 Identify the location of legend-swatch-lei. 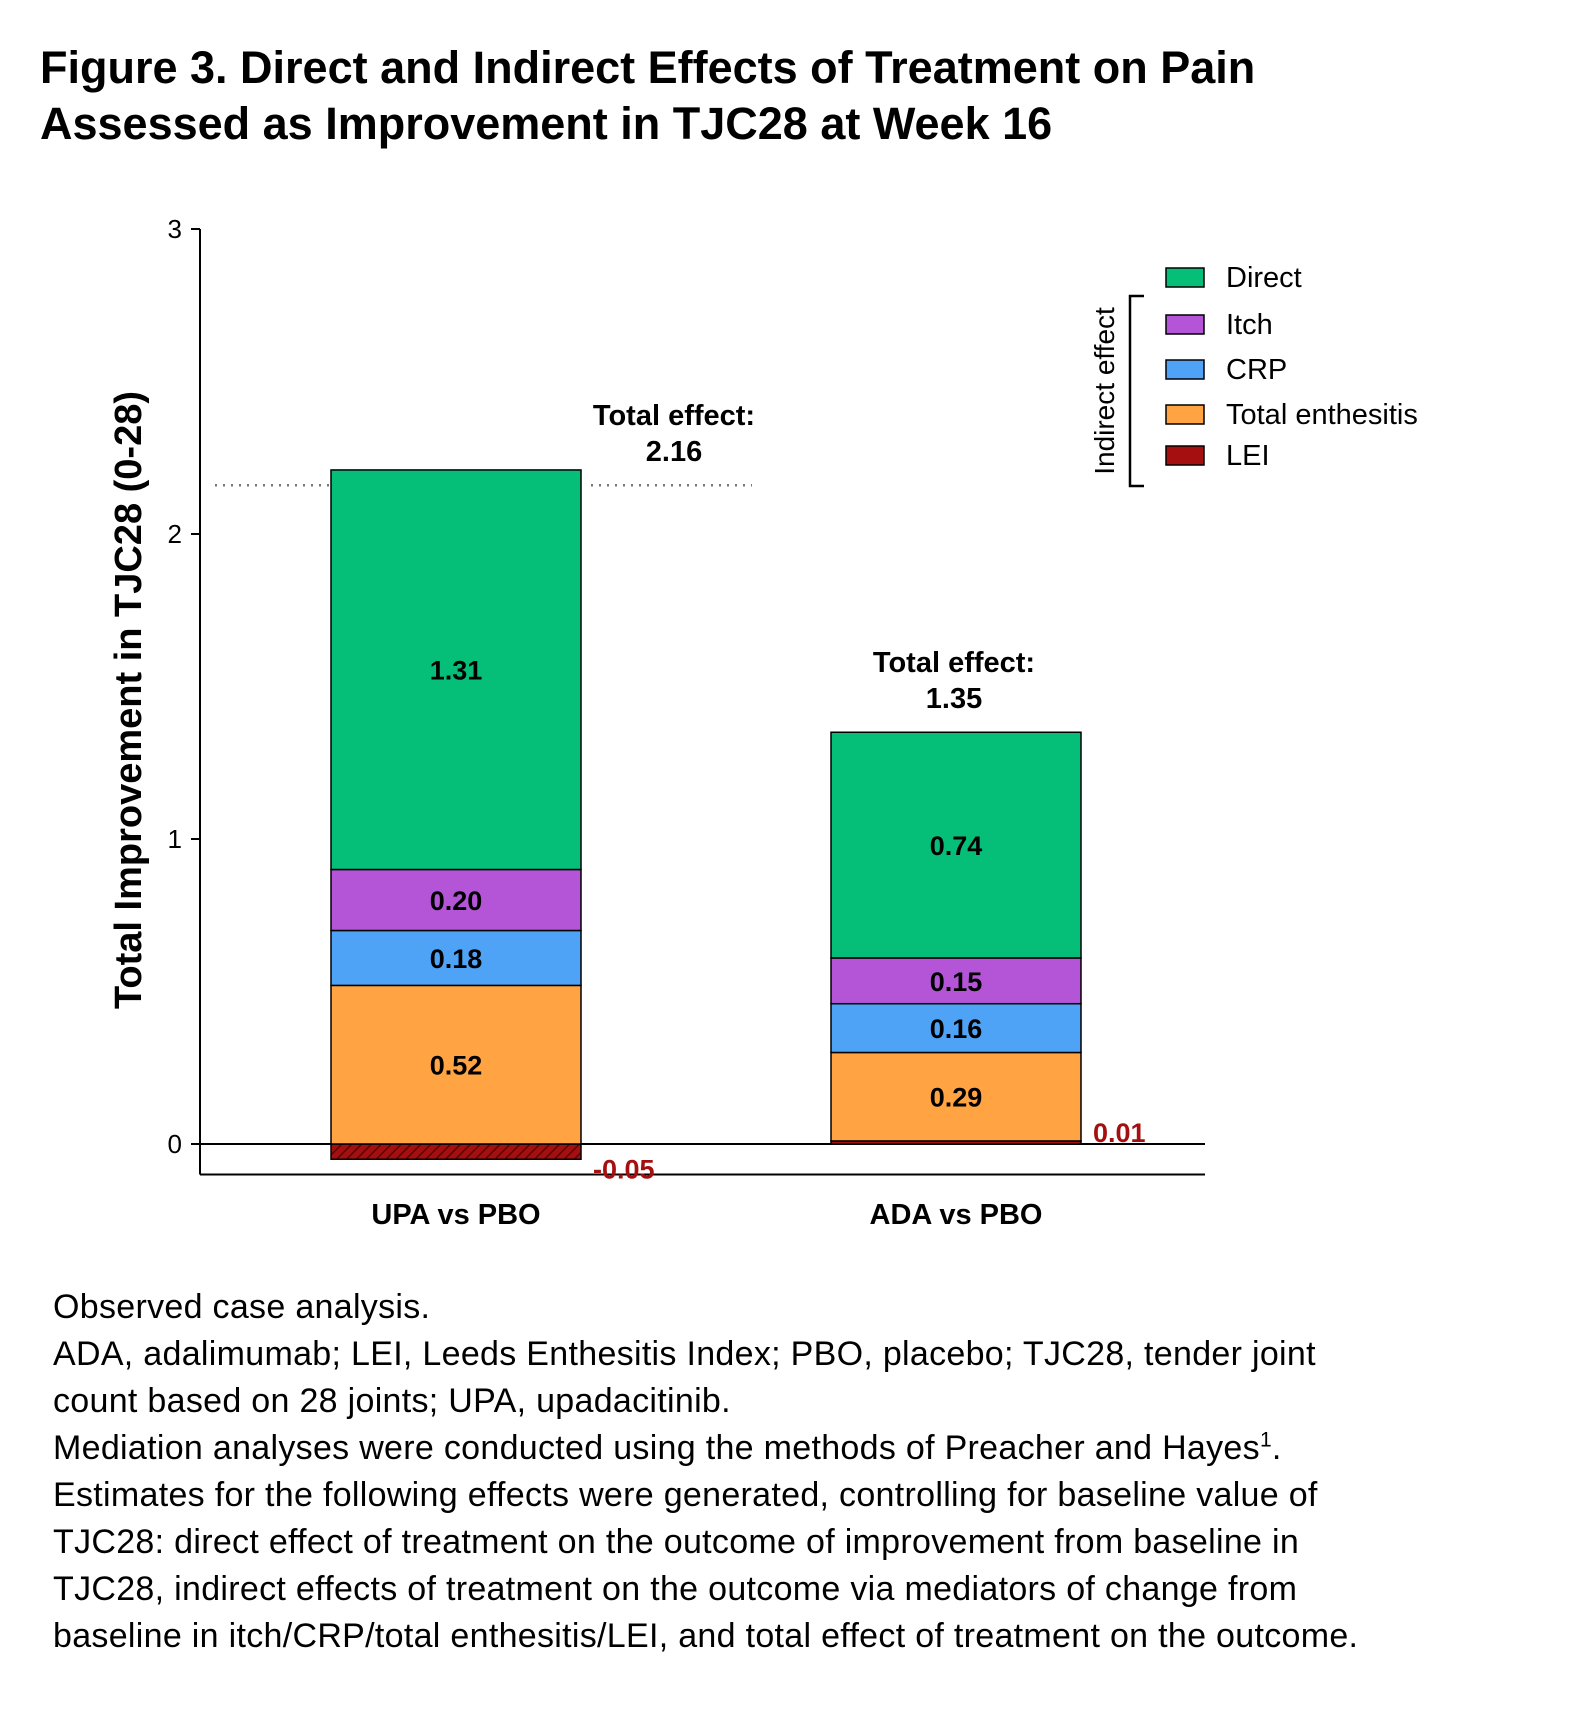
(1185, 455).